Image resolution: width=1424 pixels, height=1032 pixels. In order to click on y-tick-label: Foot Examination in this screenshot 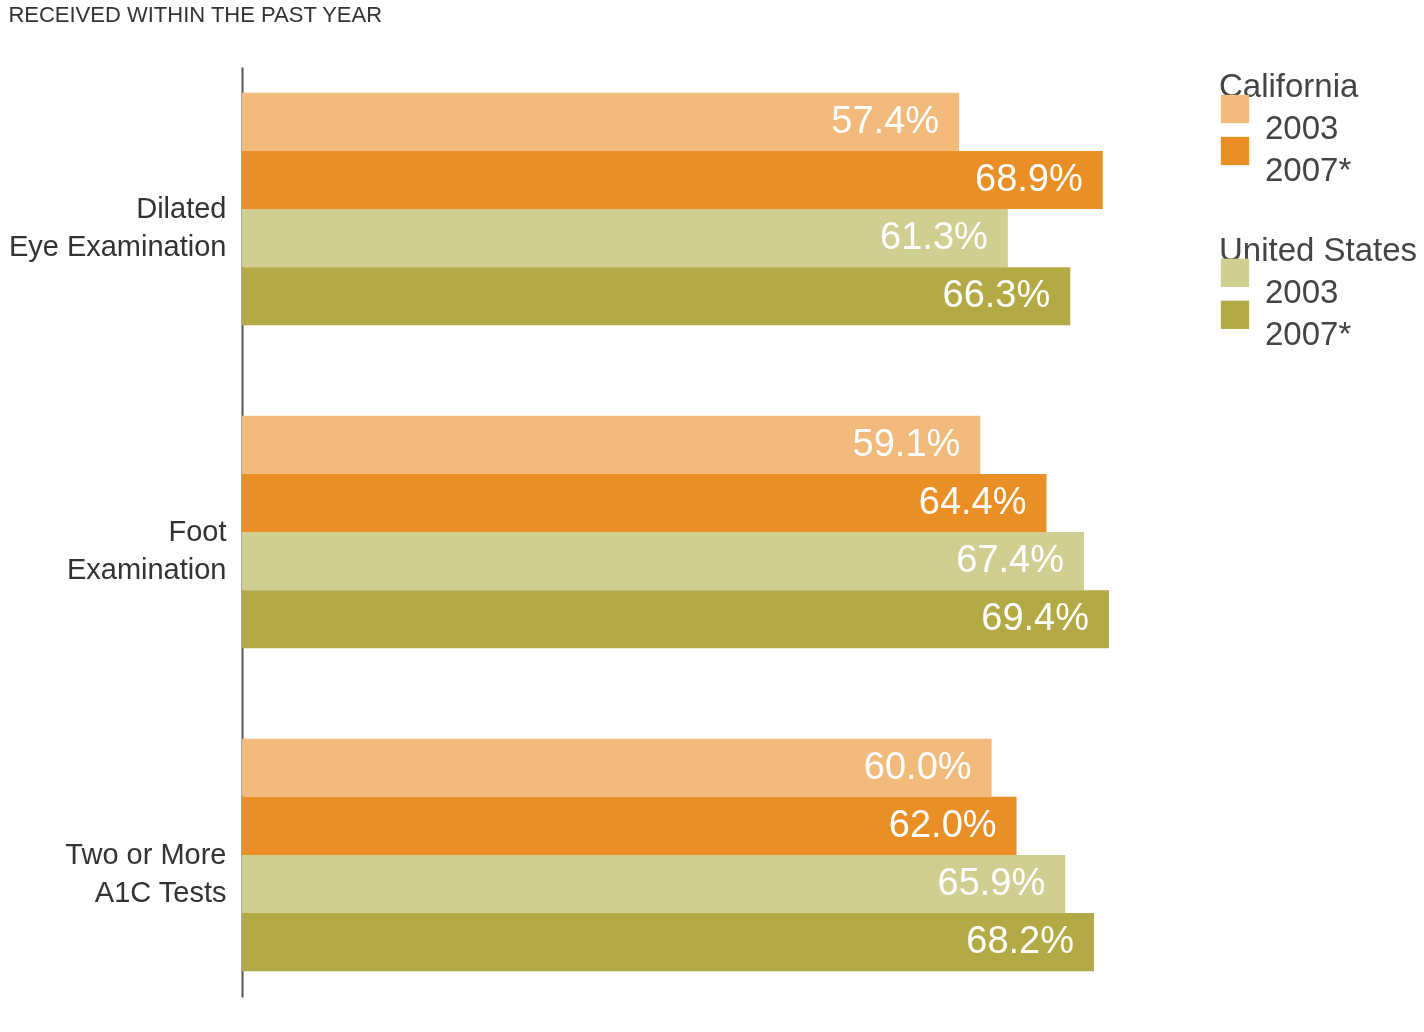, I will do `click(146, 550)`.